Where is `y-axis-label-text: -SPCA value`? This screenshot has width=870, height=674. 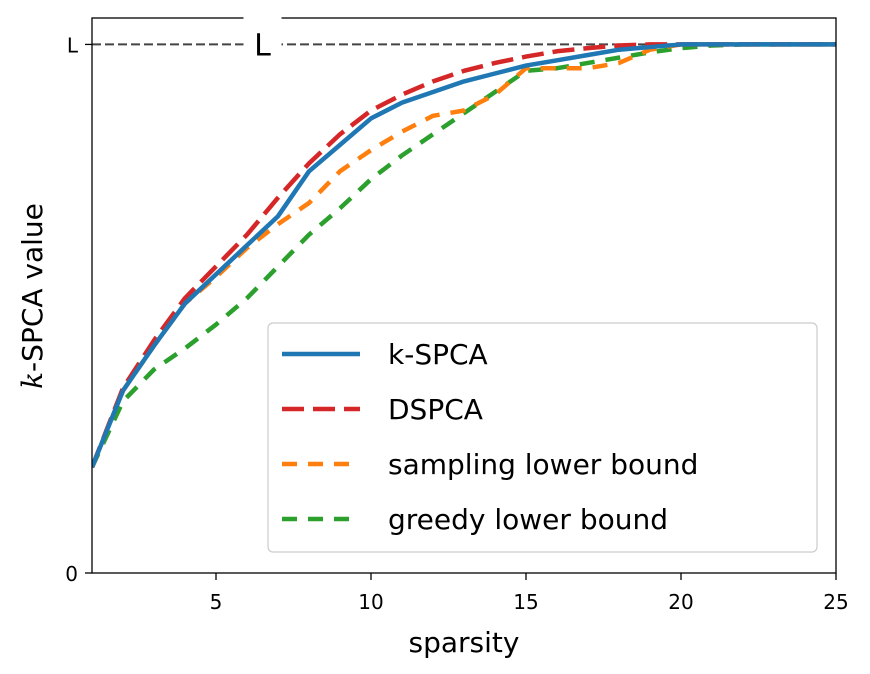
y-axis-label-text: -SPCA value is located at coordinates (32, 287).